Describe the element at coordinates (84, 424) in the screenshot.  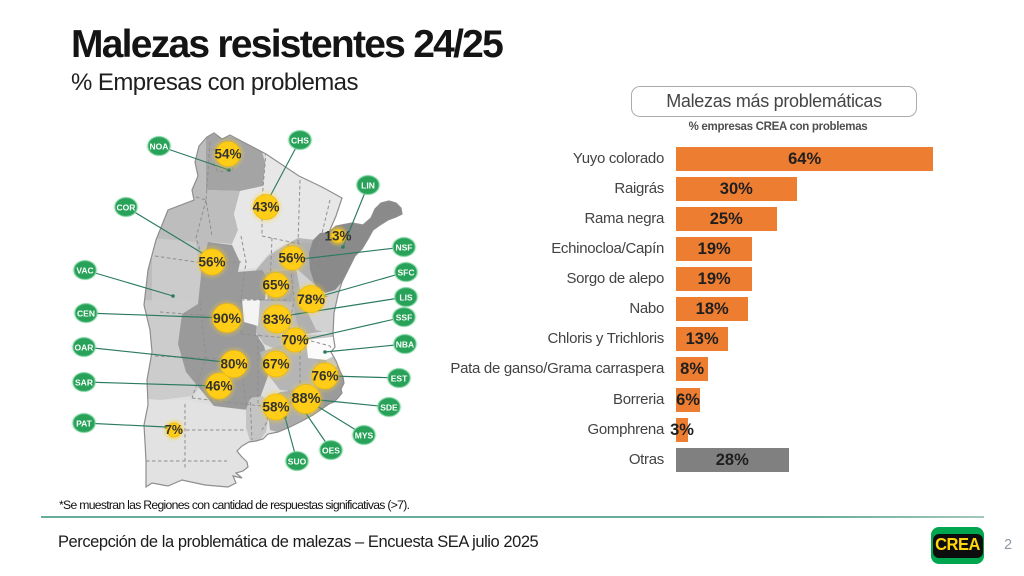
I see `svg-text: PAT` at that location.